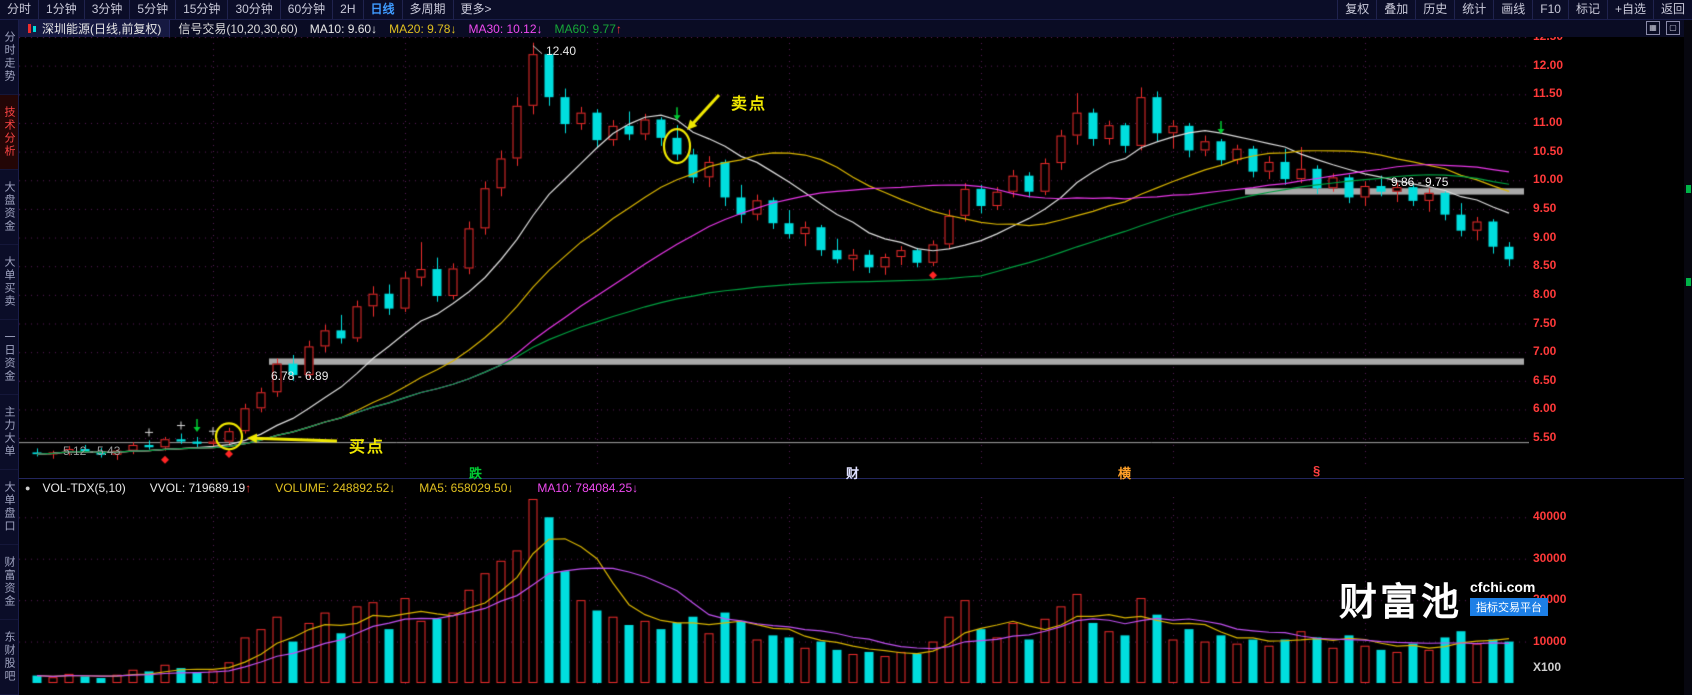 The height and width of the screenshot is (695, 1692). Describe the element at coordinates (348, 9) in the screenshot. I see `period-item-2H: 2H` at that location.